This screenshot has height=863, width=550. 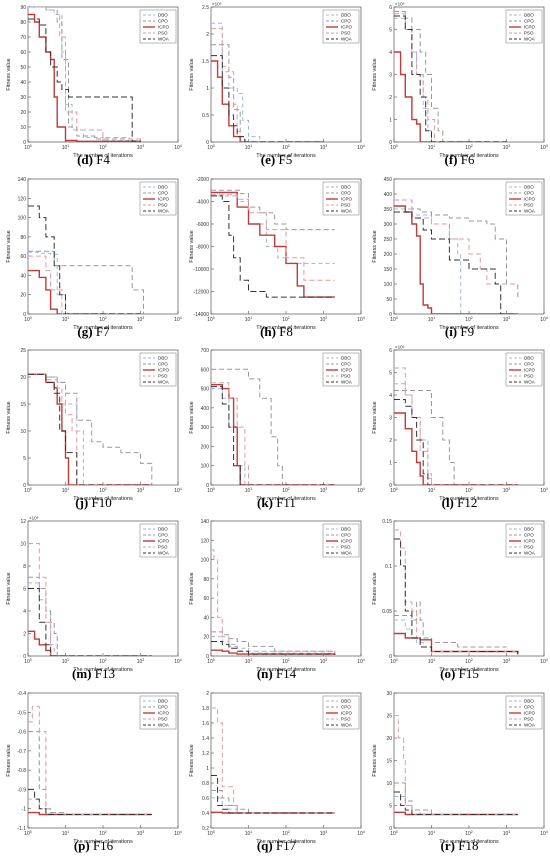 What do you see at coordinates (205, 709) in the screenshot?
I see `y-tick-label: 1.8` at bounding box center [205, 709].